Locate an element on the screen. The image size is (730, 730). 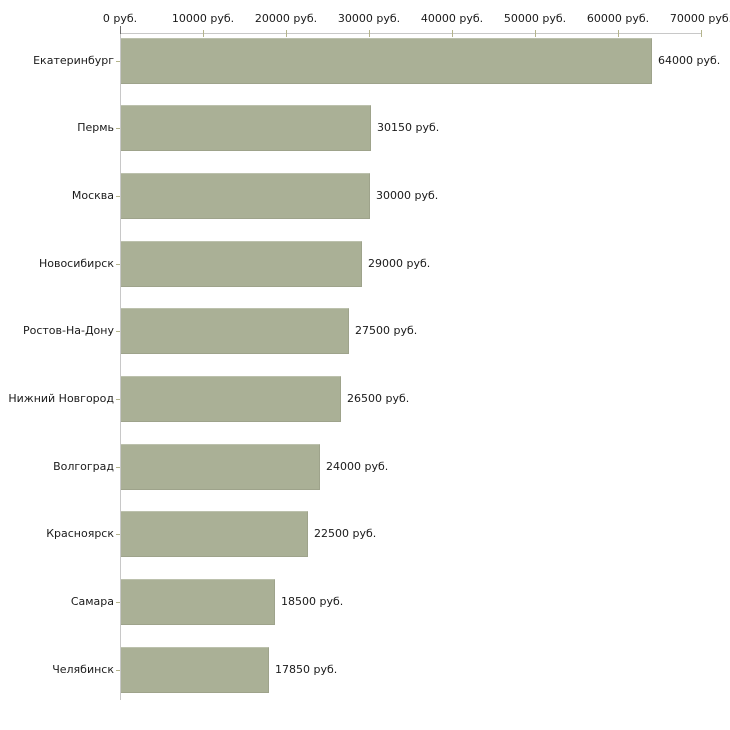
category-label: Красноярск is located at coordinates (80, 533).